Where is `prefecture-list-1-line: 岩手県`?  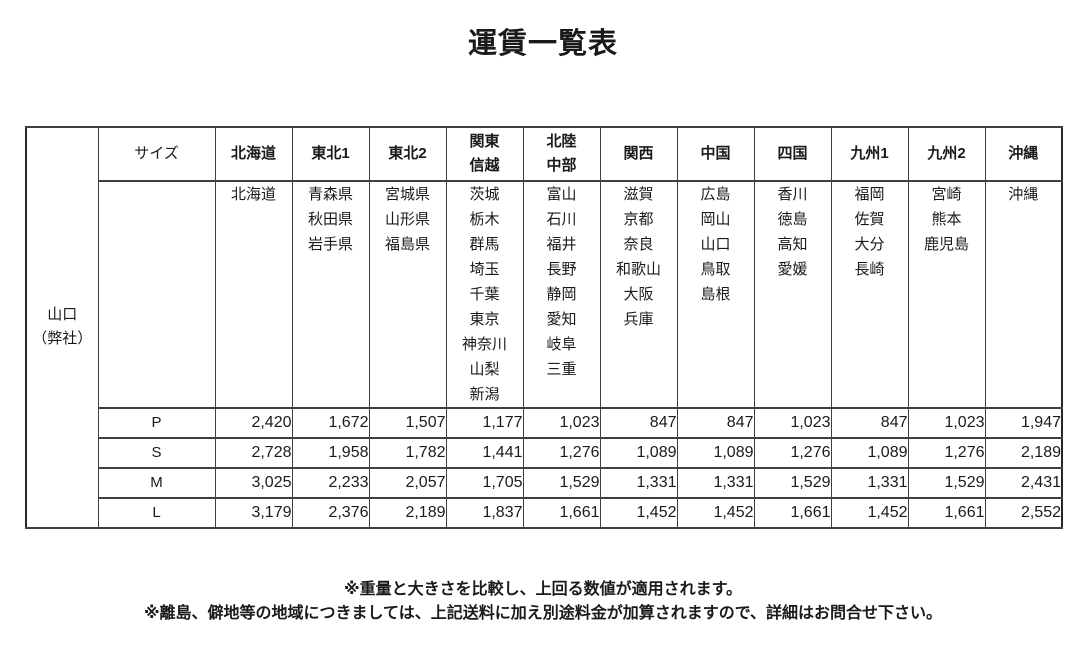
prefecture-list-1-line: 岩手県 is located at coordinates (330, 244).